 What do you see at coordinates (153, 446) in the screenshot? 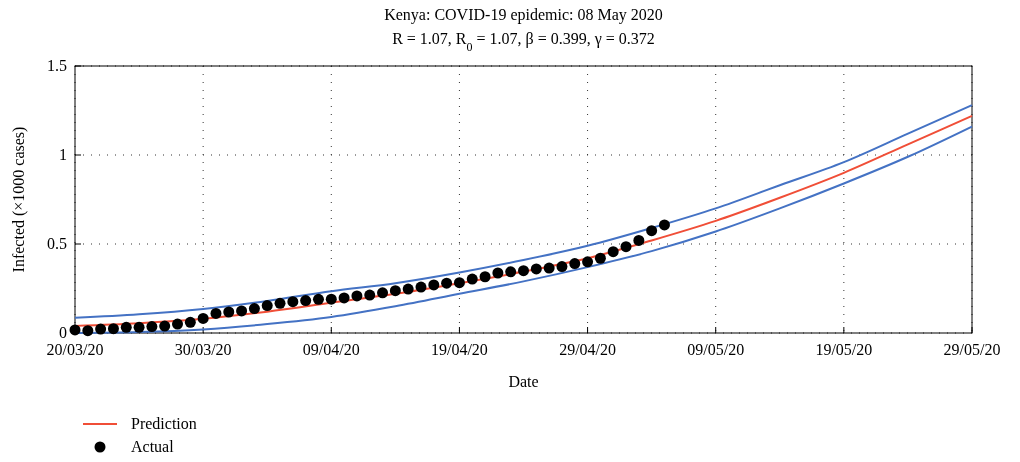
I see `legend-label: Actual` at bounding box center [153, 446].